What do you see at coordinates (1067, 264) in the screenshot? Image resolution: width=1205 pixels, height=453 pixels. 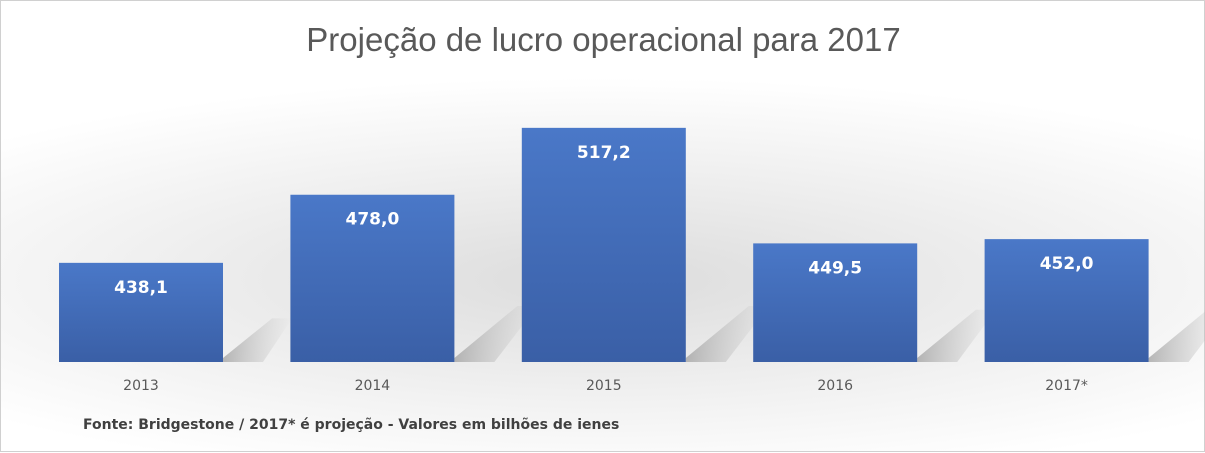 I see `data-label: 452,0` at bounding box center [1067, 264].